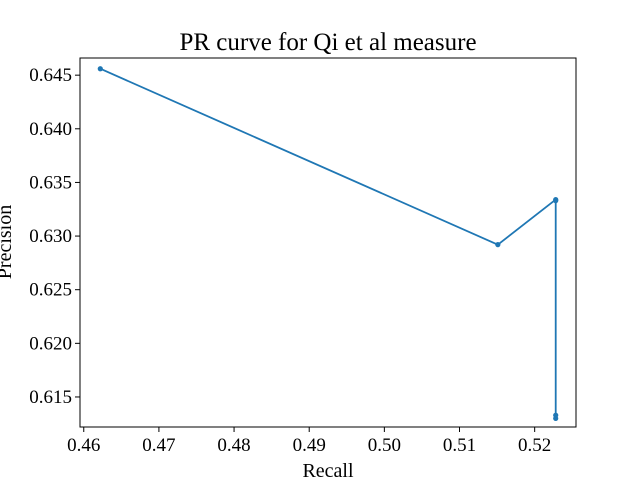 Image resolution: width=640 pixels, height=480 pixels. What do you see at coordinates (50, 397) in the screenshot?
I see `y-tick-label: 0.615` at bounding box center [50, 397].